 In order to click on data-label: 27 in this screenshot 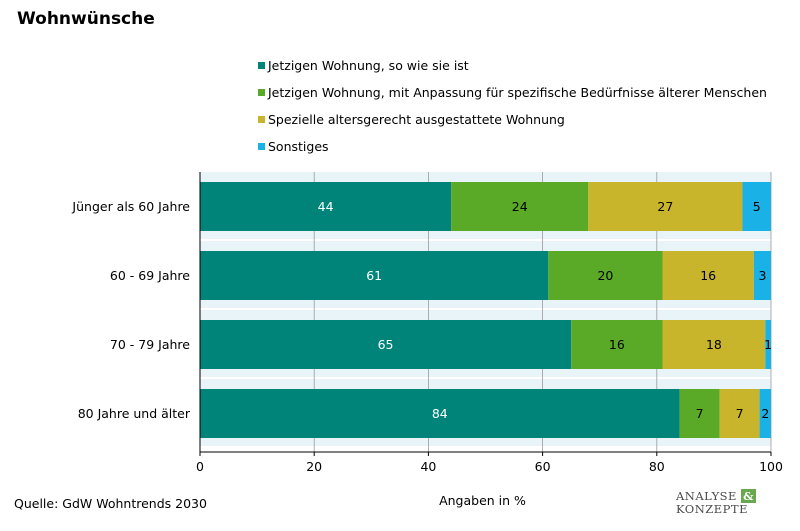, I will do `click(665, 206)`.